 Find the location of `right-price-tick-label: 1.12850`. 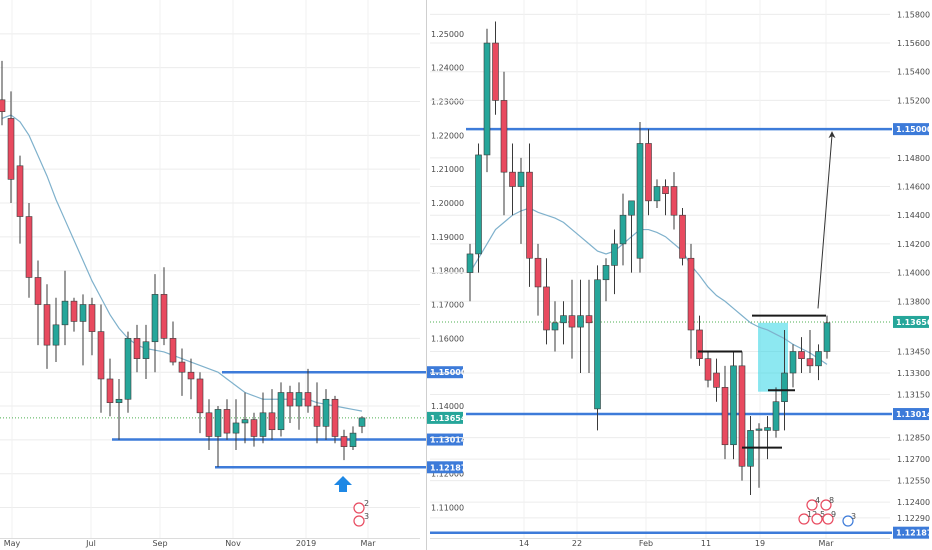

right-price-tick-label: 1.12850 is located at coordinates (913, 438).